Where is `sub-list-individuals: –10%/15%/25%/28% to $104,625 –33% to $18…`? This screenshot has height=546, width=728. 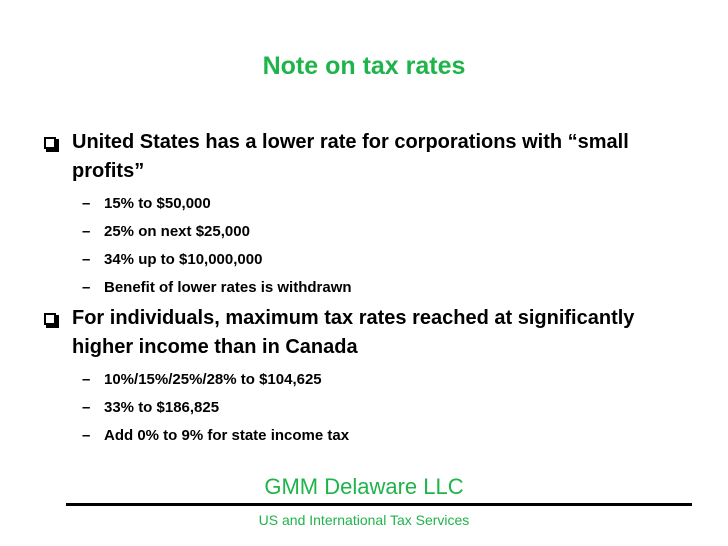
sub-list-individuals: –10%/15%/25%/28% to $104,625 –33% to $18… is located at coordinates (364, 408).